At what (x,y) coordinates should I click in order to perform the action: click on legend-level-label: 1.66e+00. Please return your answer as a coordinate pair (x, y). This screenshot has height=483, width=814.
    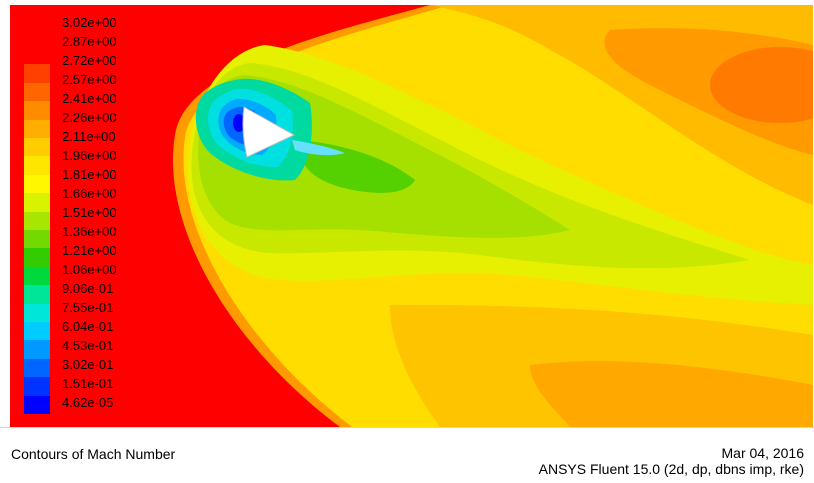
    Looking at the image, I should click on (89, 193).